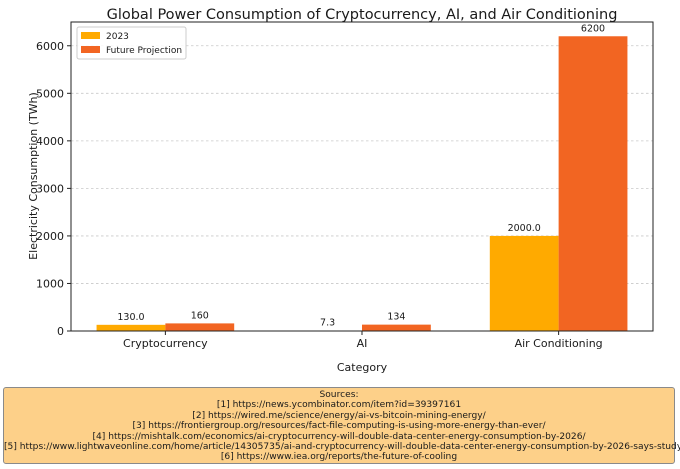 The width and height of the screenshot is (680, 469). I want to click on y-tick-label: 1000, so click(50, 283).